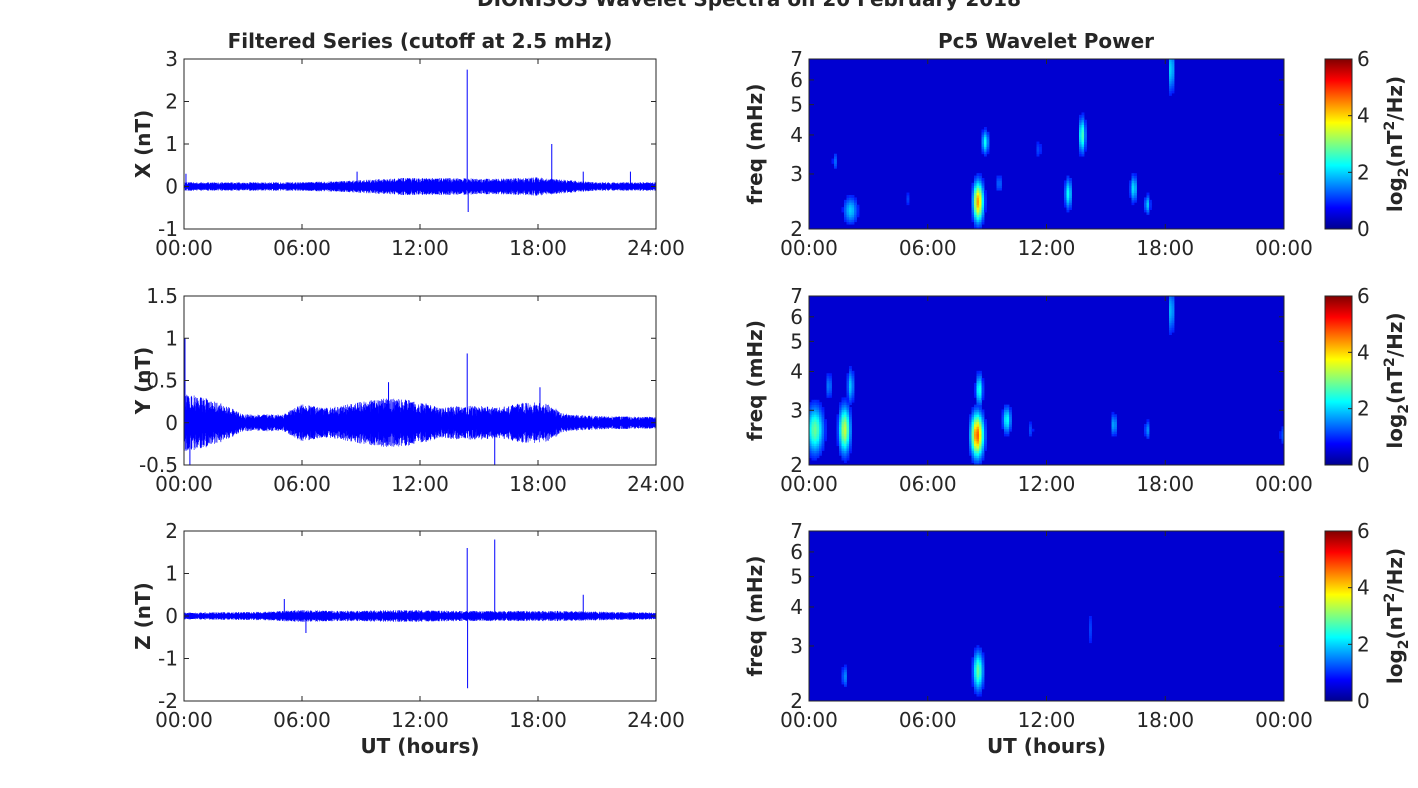  What do you see at coordinates (1363, 644) in the screenshot?
I see `colorbar-tick-label: 2` at bounding box center [1363, 644].